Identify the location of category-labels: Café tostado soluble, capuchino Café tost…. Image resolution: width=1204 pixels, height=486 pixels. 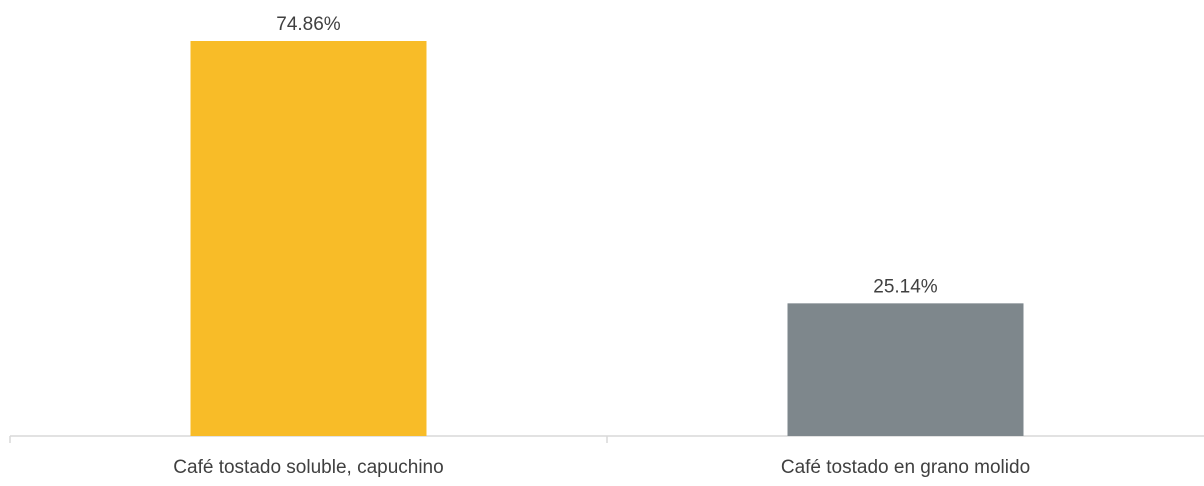
(601, 467).